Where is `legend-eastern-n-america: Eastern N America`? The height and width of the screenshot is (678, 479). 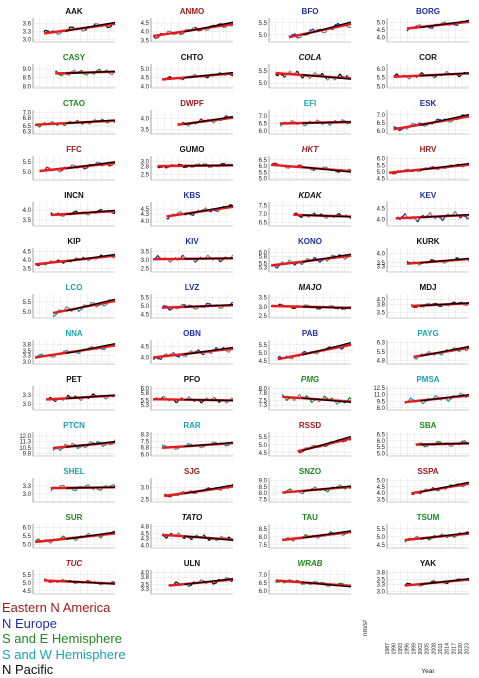
legend-eastern-n-america: Eastern N America is located at coordinates (56, 607).